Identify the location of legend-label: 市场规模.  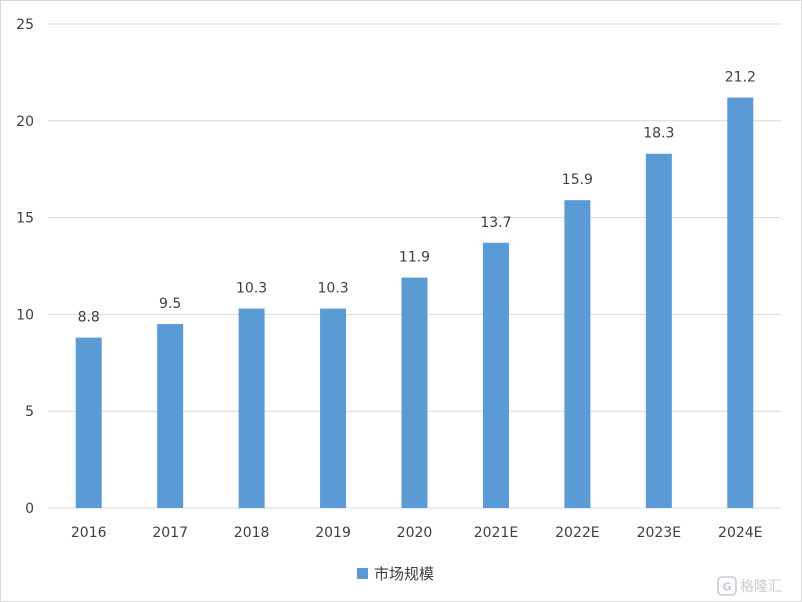
(404, 573).